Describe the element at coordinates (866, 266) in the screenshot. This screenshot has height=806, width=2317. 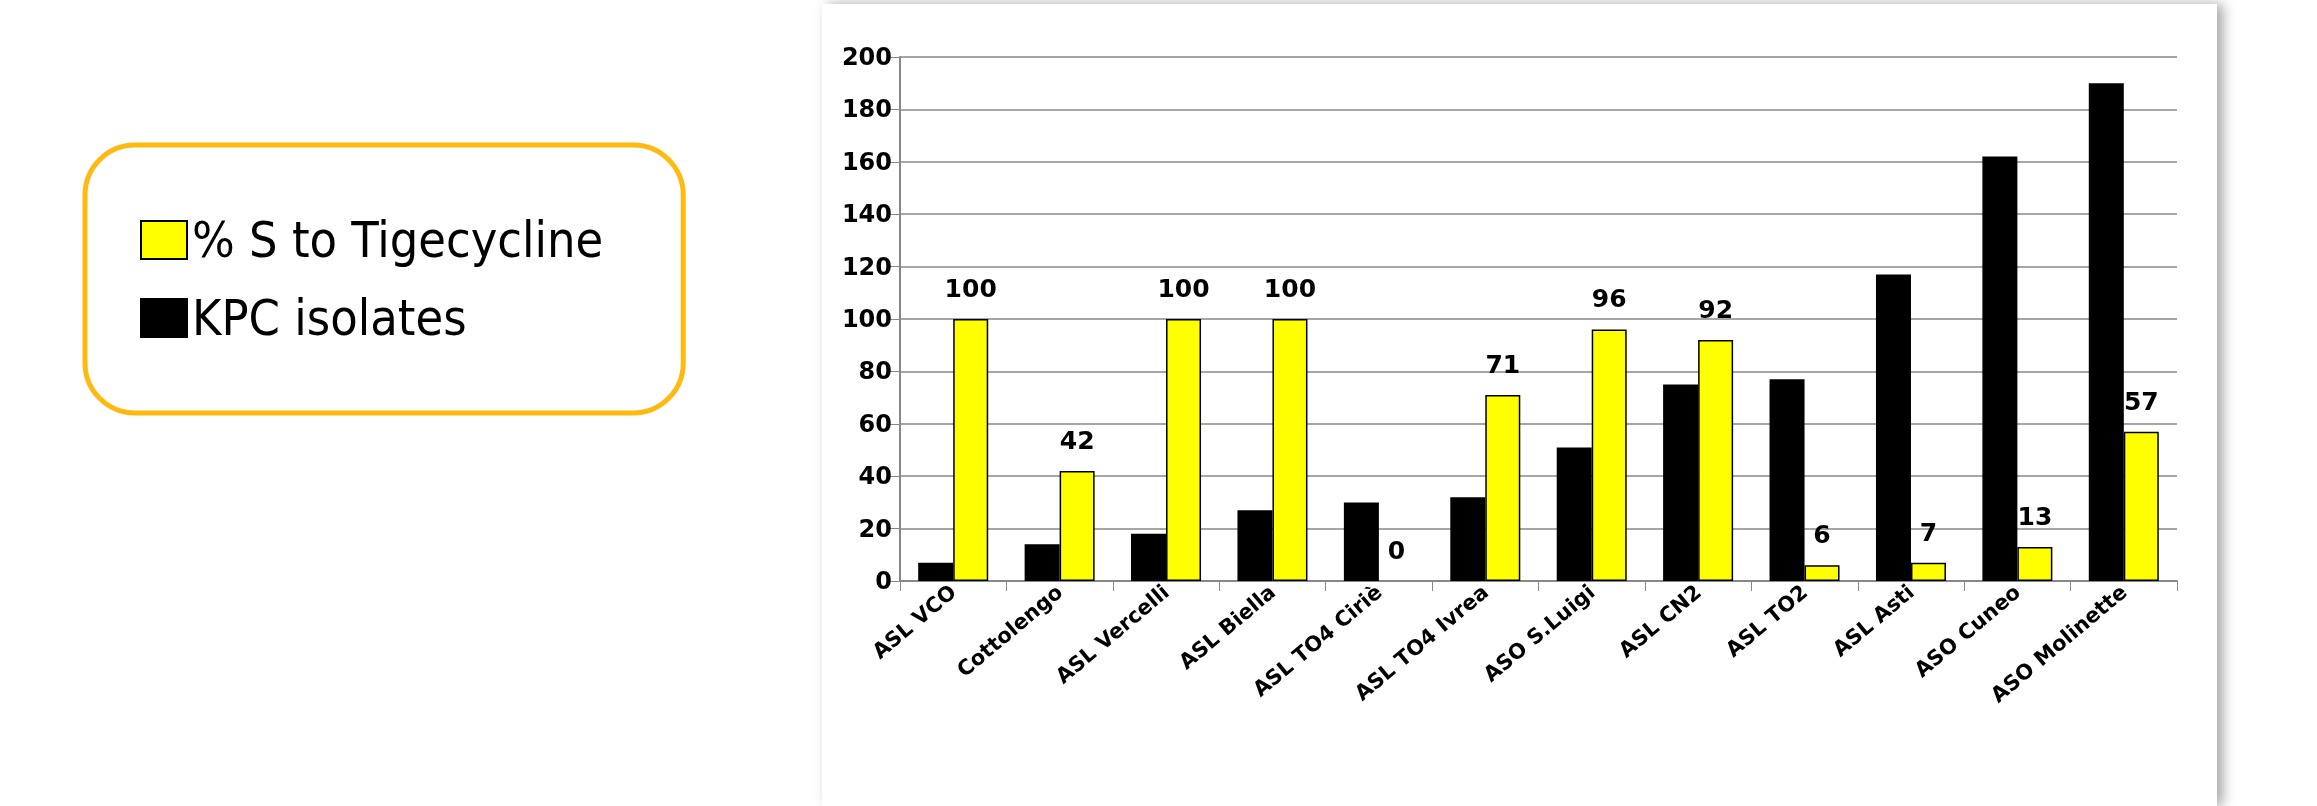
I see `y-tick-label: 120` at that location.